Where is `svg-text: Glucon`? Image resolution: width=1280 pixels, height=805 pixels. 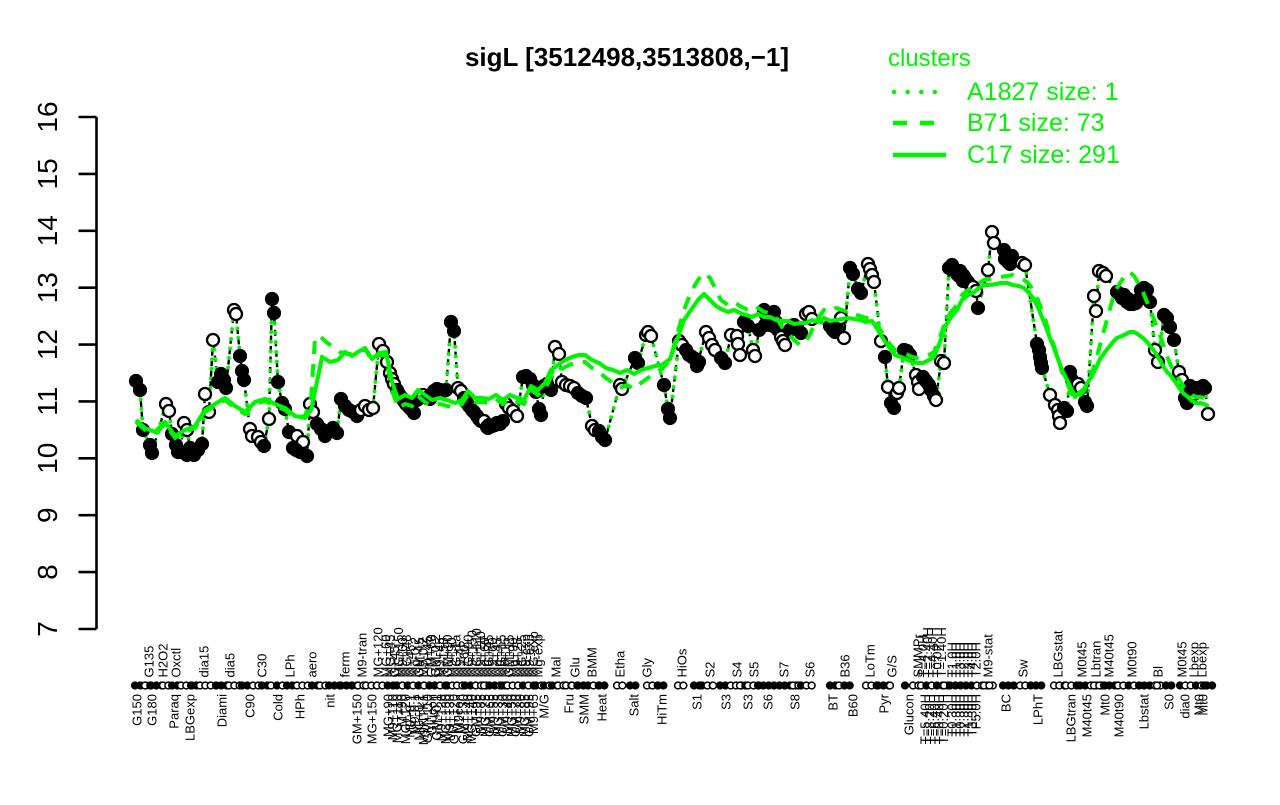 svg-text: Glucon is located at coordinates (909, 714).